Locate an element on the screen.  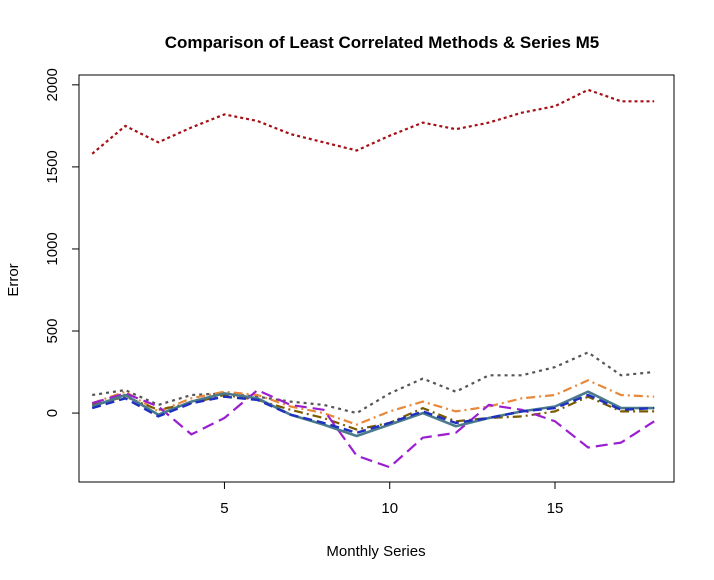
y-tick-label: 500 is located at coordinates (52, 331).